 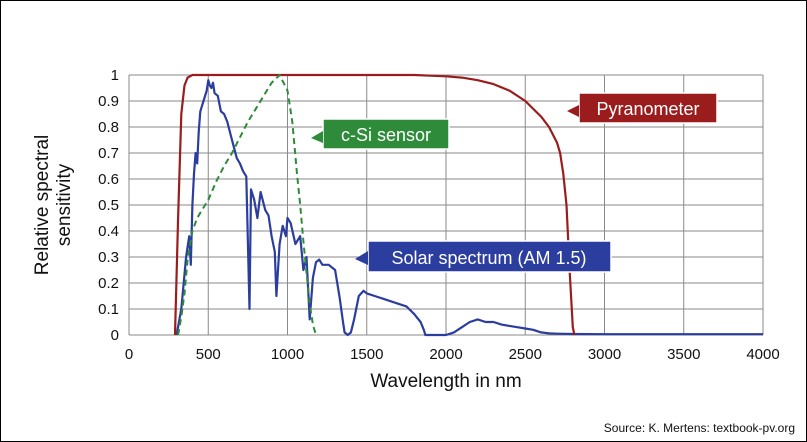 I want to click on pyranometer-callout: Pyranometer, so click(x=642, y=108).